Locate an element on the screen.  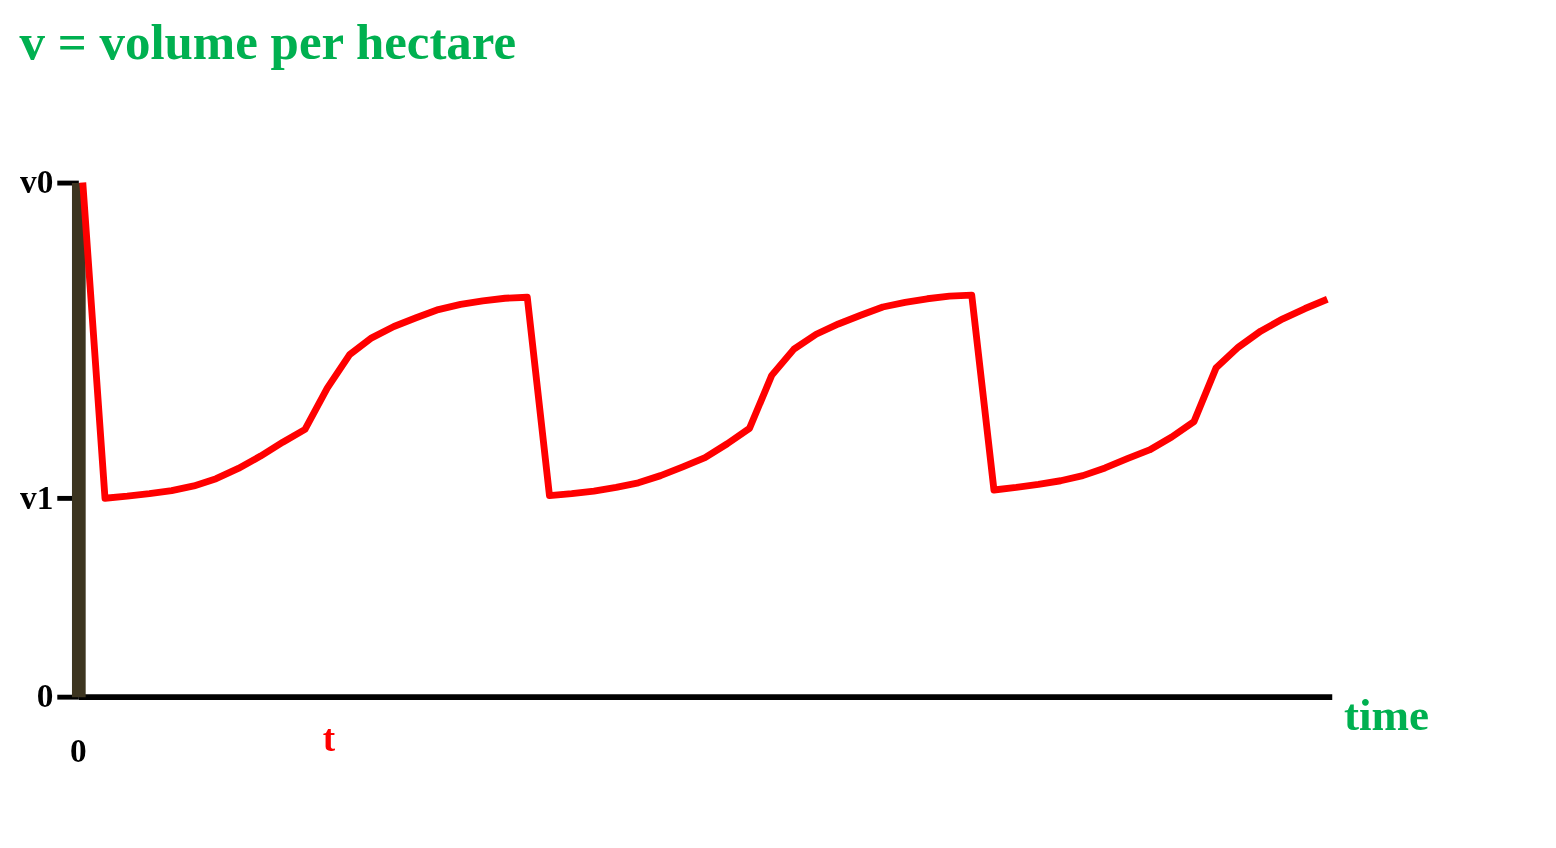
text: v1 is located at coordinates (37, 497).